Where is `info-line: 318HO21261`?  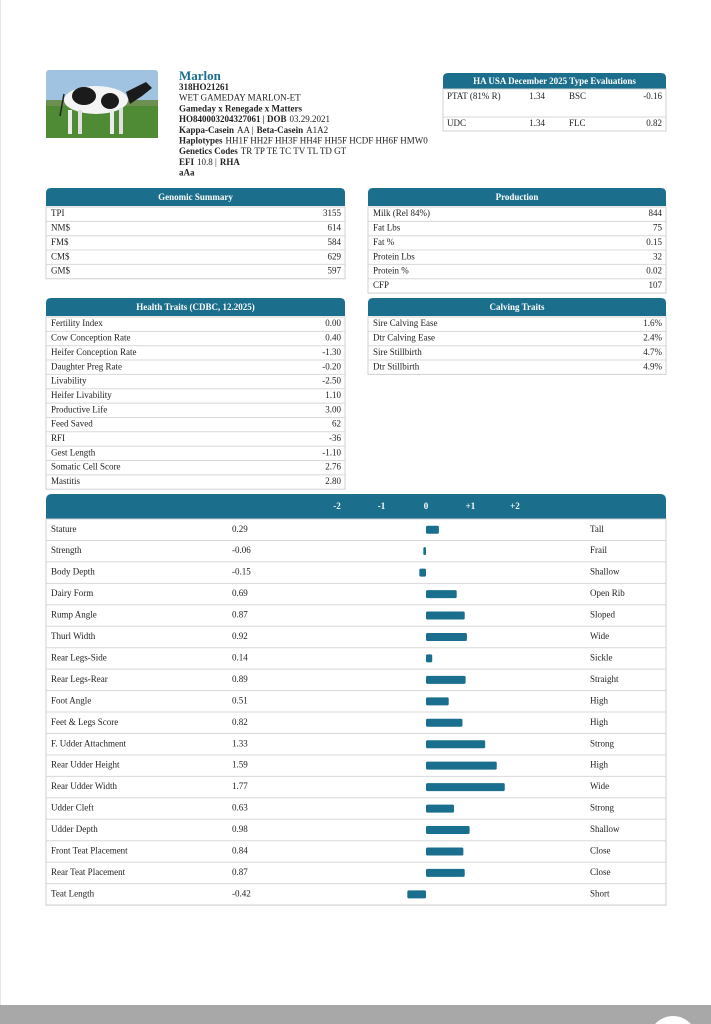
info-line: 318HO21261 is located at coordinates (204, 87).